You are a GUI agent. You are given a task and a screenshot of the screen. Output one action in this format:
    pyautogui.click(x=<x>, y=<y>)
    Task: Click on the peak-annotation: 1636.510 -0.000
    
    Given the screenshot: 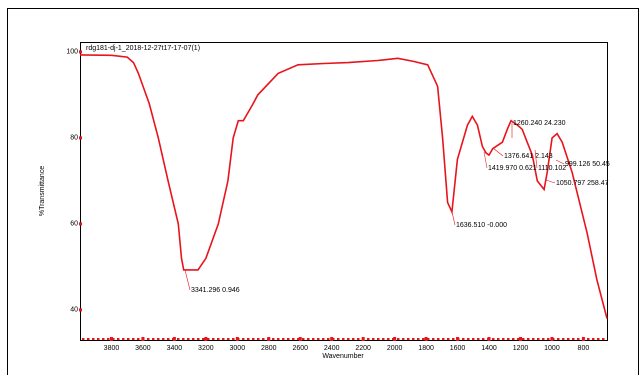 What is the action you would take?
    pyautogui.click(x=481, y=225)
    